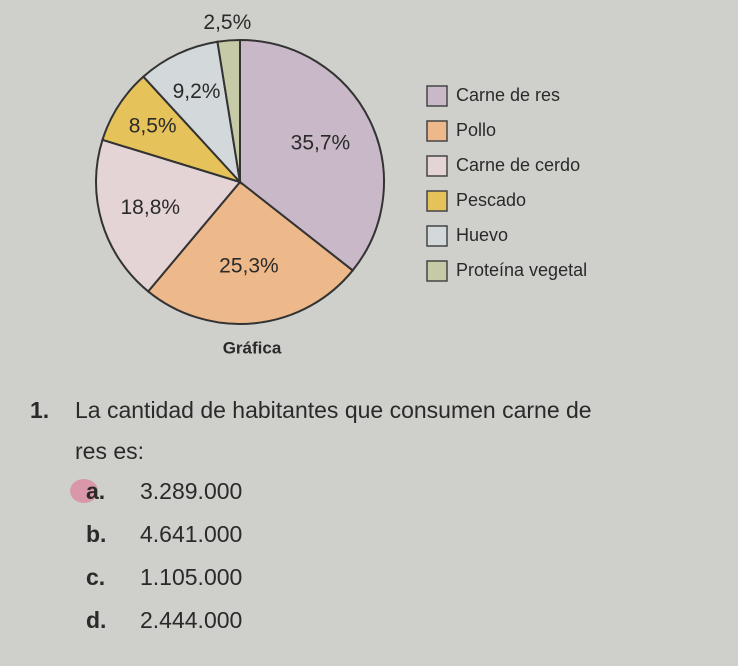  I want to click on slice-label: 9,2%, so click(197, 91).